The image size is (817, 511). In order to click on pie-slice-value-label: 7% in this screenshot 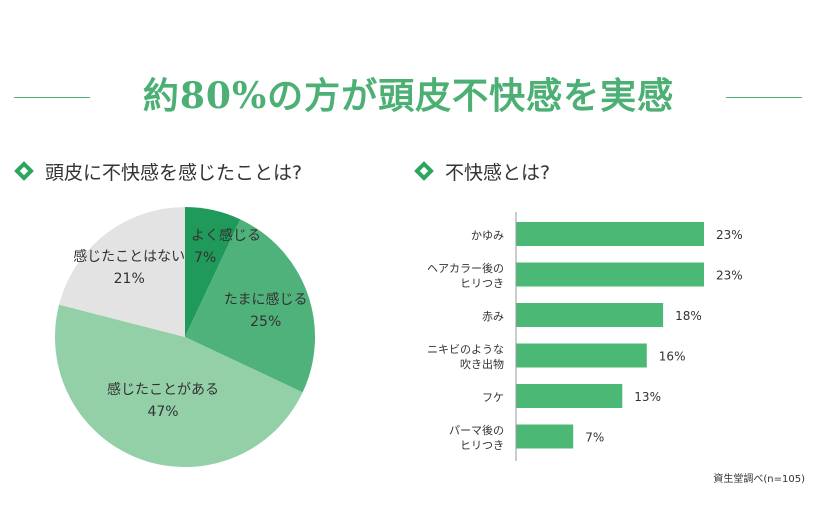, I will do `click(205, 258)`.